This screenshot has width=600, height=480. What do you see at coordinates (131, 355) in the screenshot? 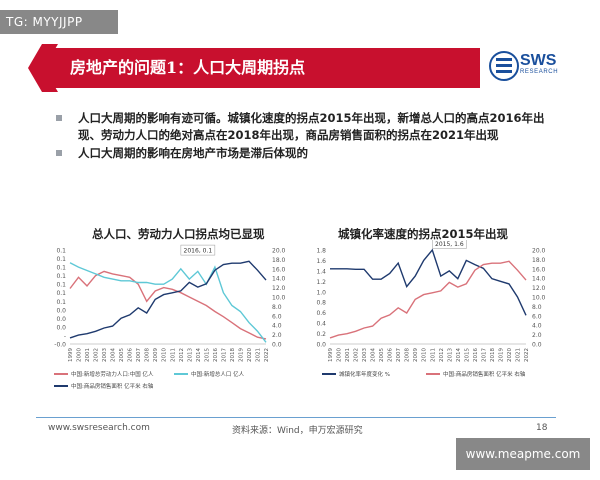
I see `x-axis-tick-label: 2006` at bounding box center [131, 355].